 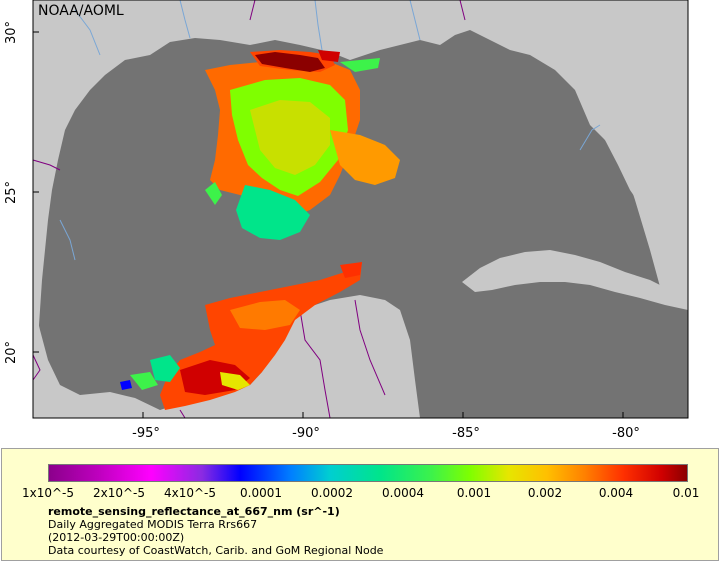 I want to click on colorbar-label: 0.002, so click(x=545, y=493).